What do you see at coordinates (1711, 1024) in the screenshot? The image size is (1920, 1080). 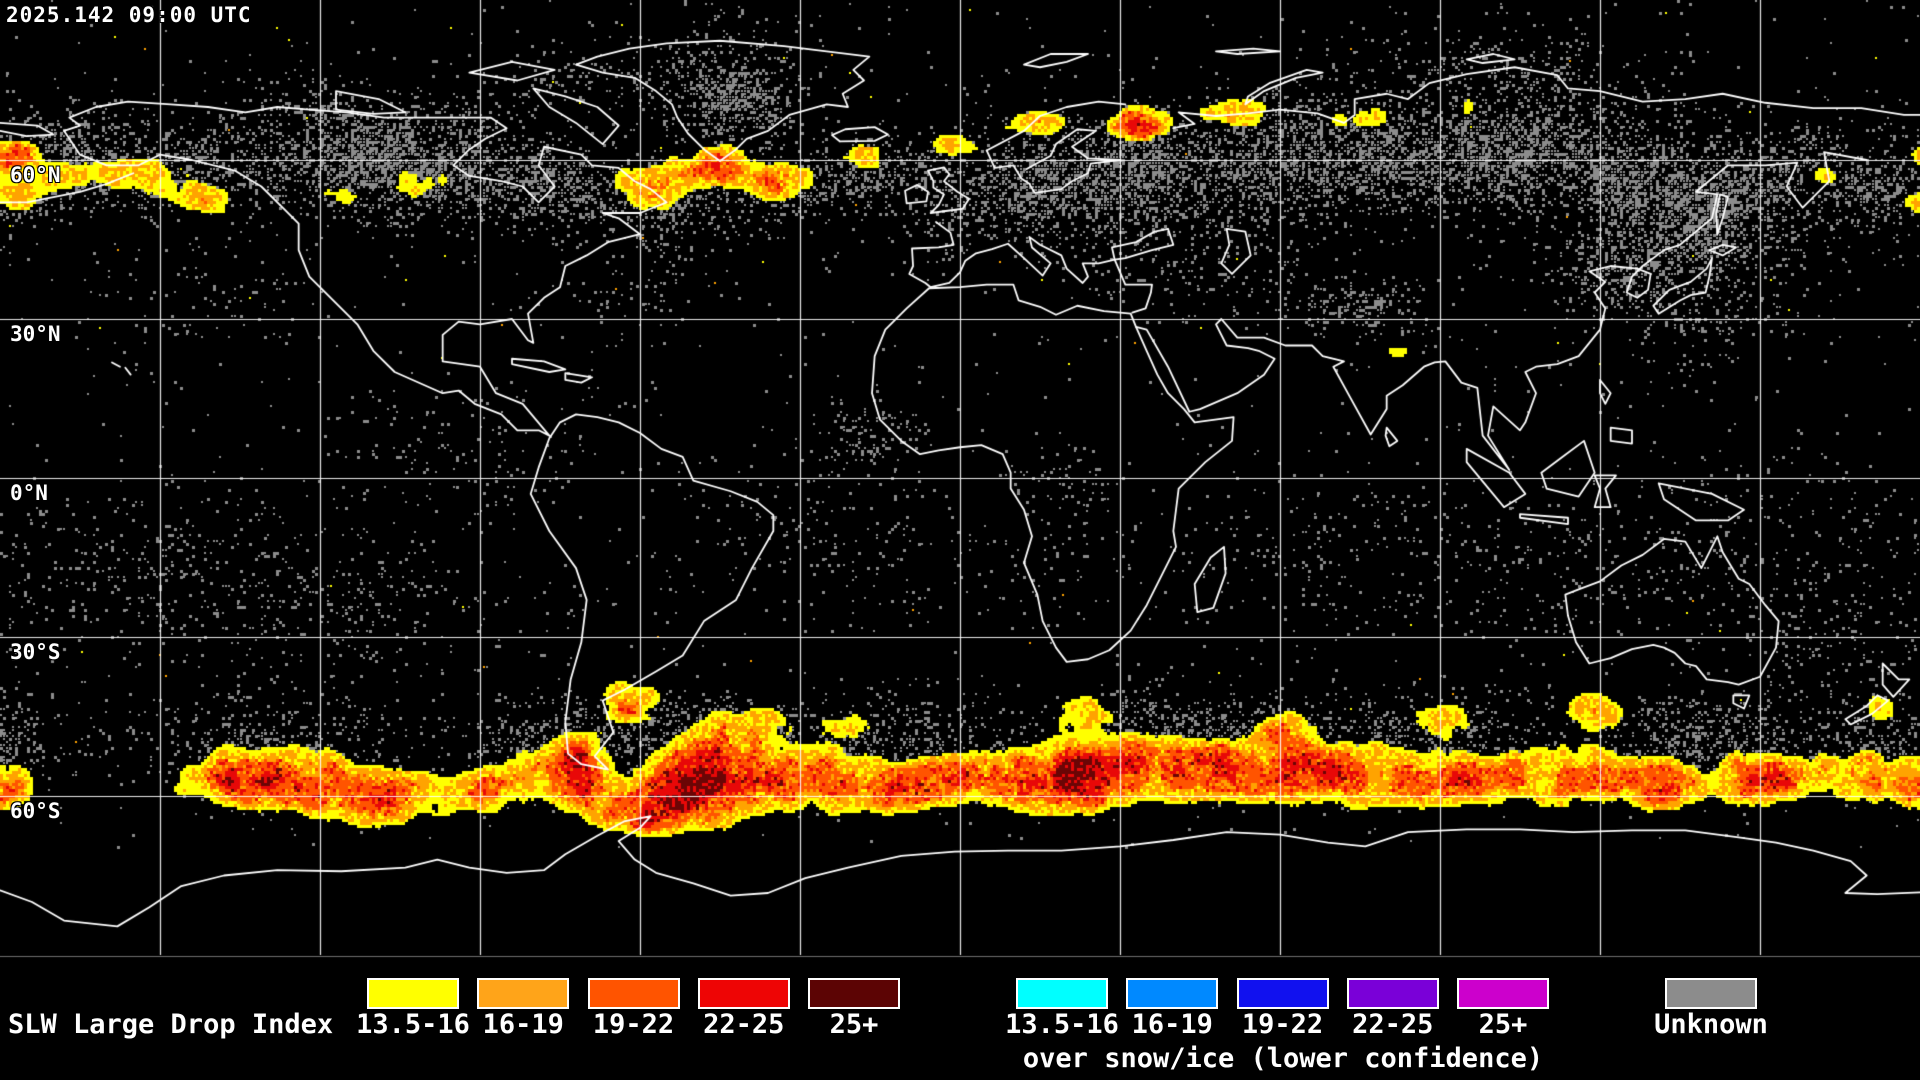 I see `legend-class-label: Unknown` at bounding box center [1711, 1024].